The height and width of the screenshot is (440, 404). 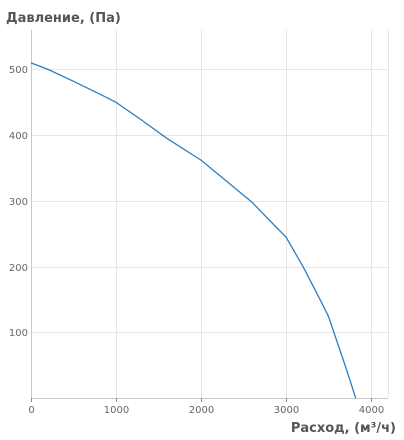 I want to click on x-axis-title: Расход, (м³/ч), so click(x=343, y=428).